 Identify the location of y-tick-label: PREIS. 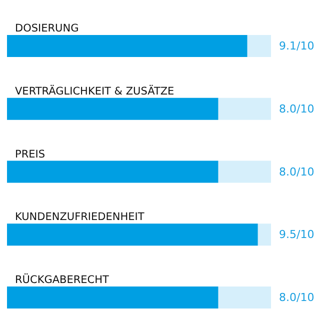
(30, 154).